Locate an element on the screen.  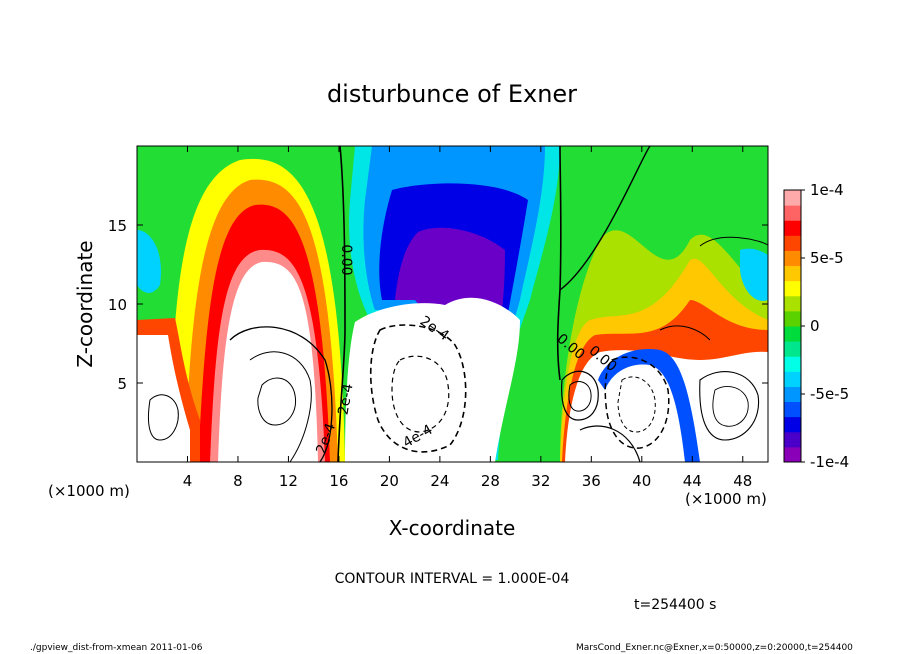
x-unit-label-right: (×1000 m) is located at coordinates (726, 499).